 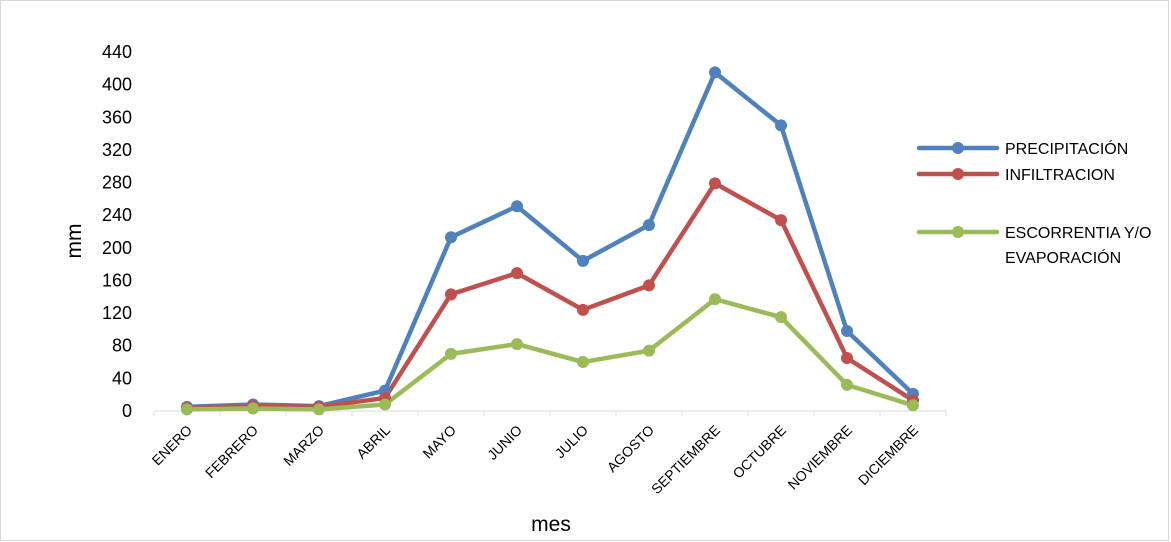 What do you see at coordinates (127, 411) in the screenshot?
I see `y-tick-label: 0` at bounding box center [127, 411].